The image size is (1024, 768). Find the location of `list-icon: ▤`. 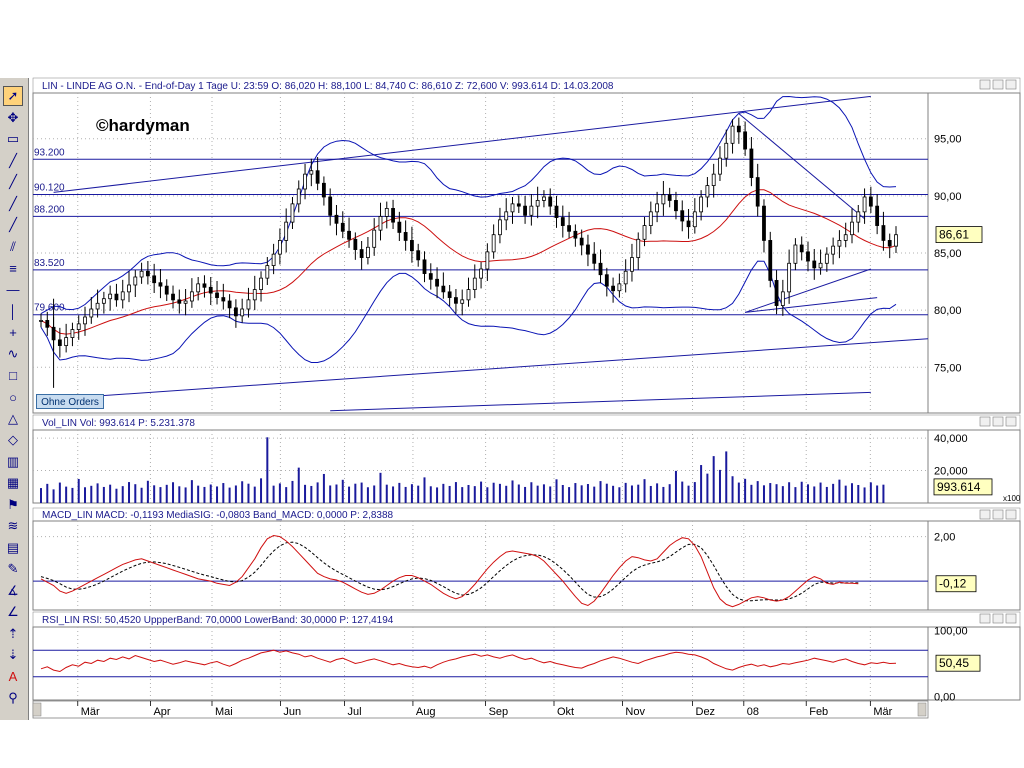

list-icon: ▤ is located at coordinates (13, 547).